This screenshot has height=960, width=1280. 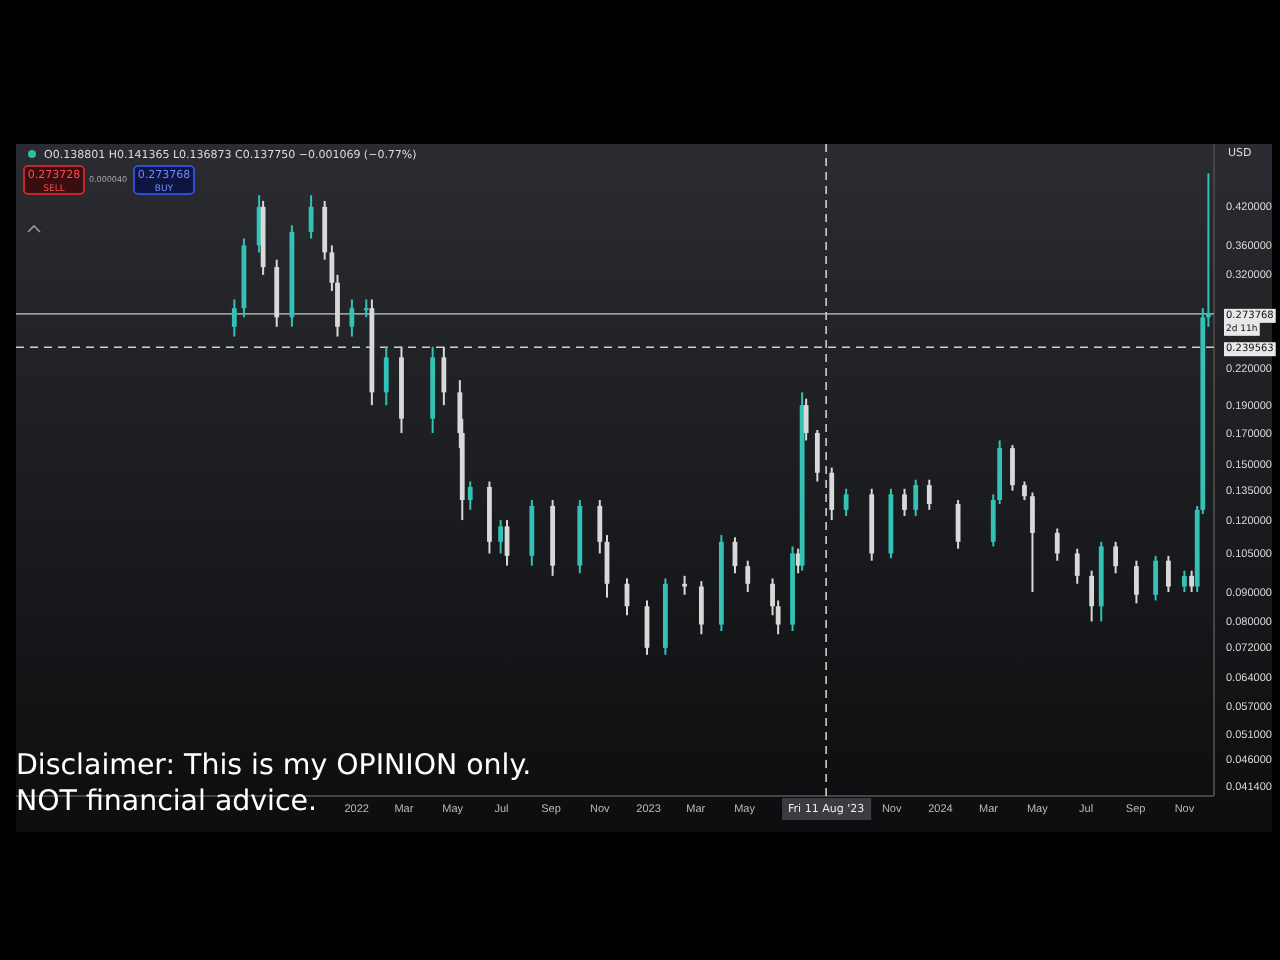 What do you see at coordinates (274, 766) in the screenshot?
I see `annotation: Disclaimer: This is my OPINION only.` at bounding box center [274, 766].